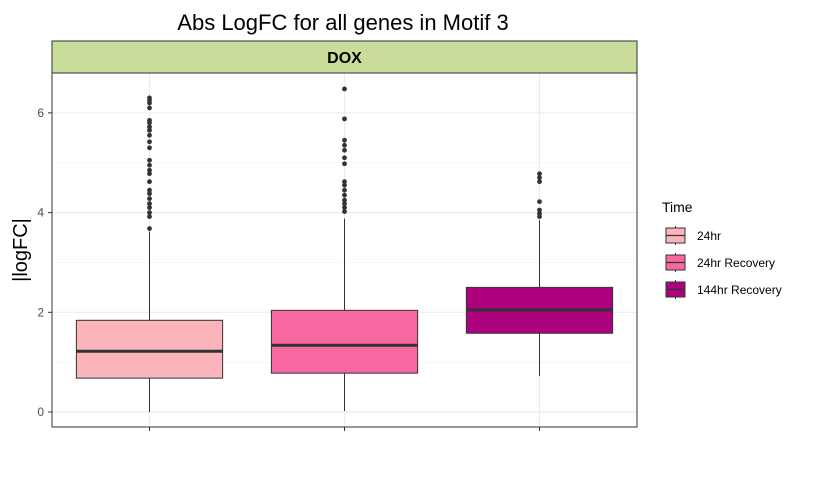  I want to click on legend-item: 24hr Recovery, so click(720, 262).